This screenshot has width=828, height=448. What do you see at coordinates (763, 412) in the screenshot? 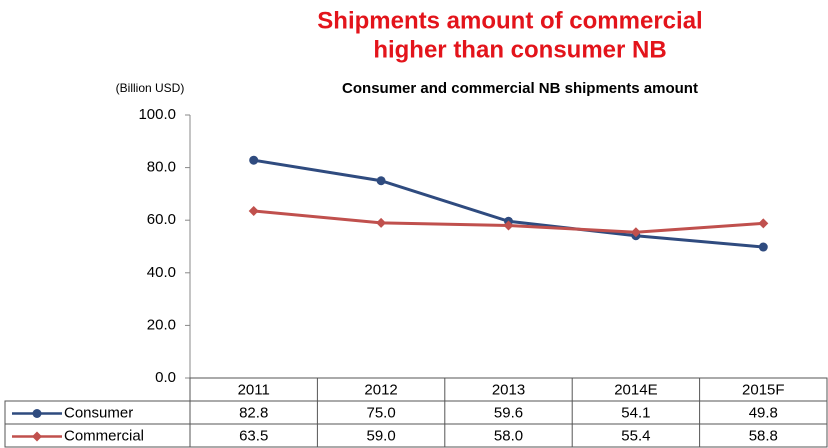
I see `table-value: 49.8` at bounding box center [763, 412].